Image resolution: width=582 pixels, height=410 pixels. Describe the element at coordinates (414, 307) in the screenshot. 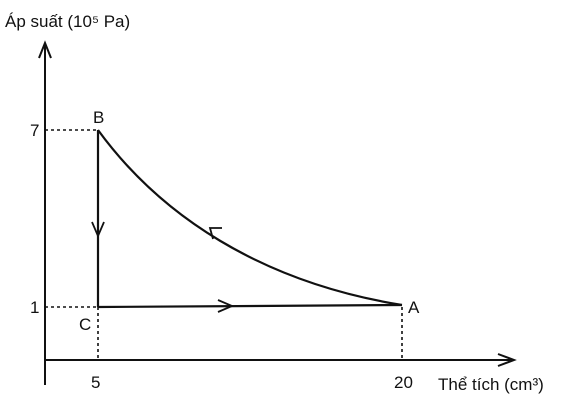

I see `point-label: A` at that location.